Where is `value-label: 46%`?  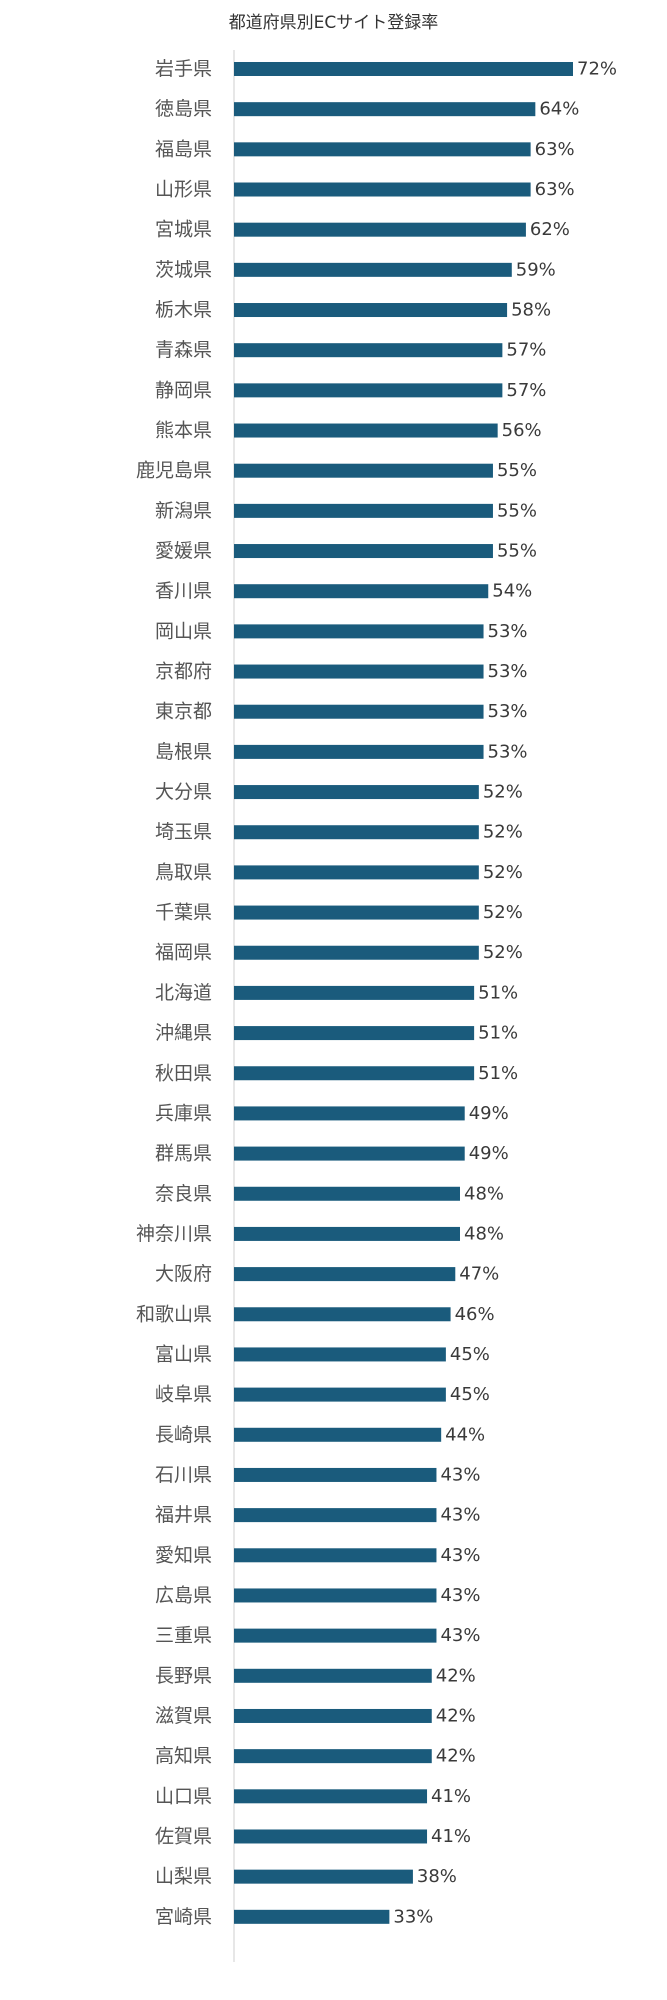 value-label: 46% is located at coordinates (475, 1314).